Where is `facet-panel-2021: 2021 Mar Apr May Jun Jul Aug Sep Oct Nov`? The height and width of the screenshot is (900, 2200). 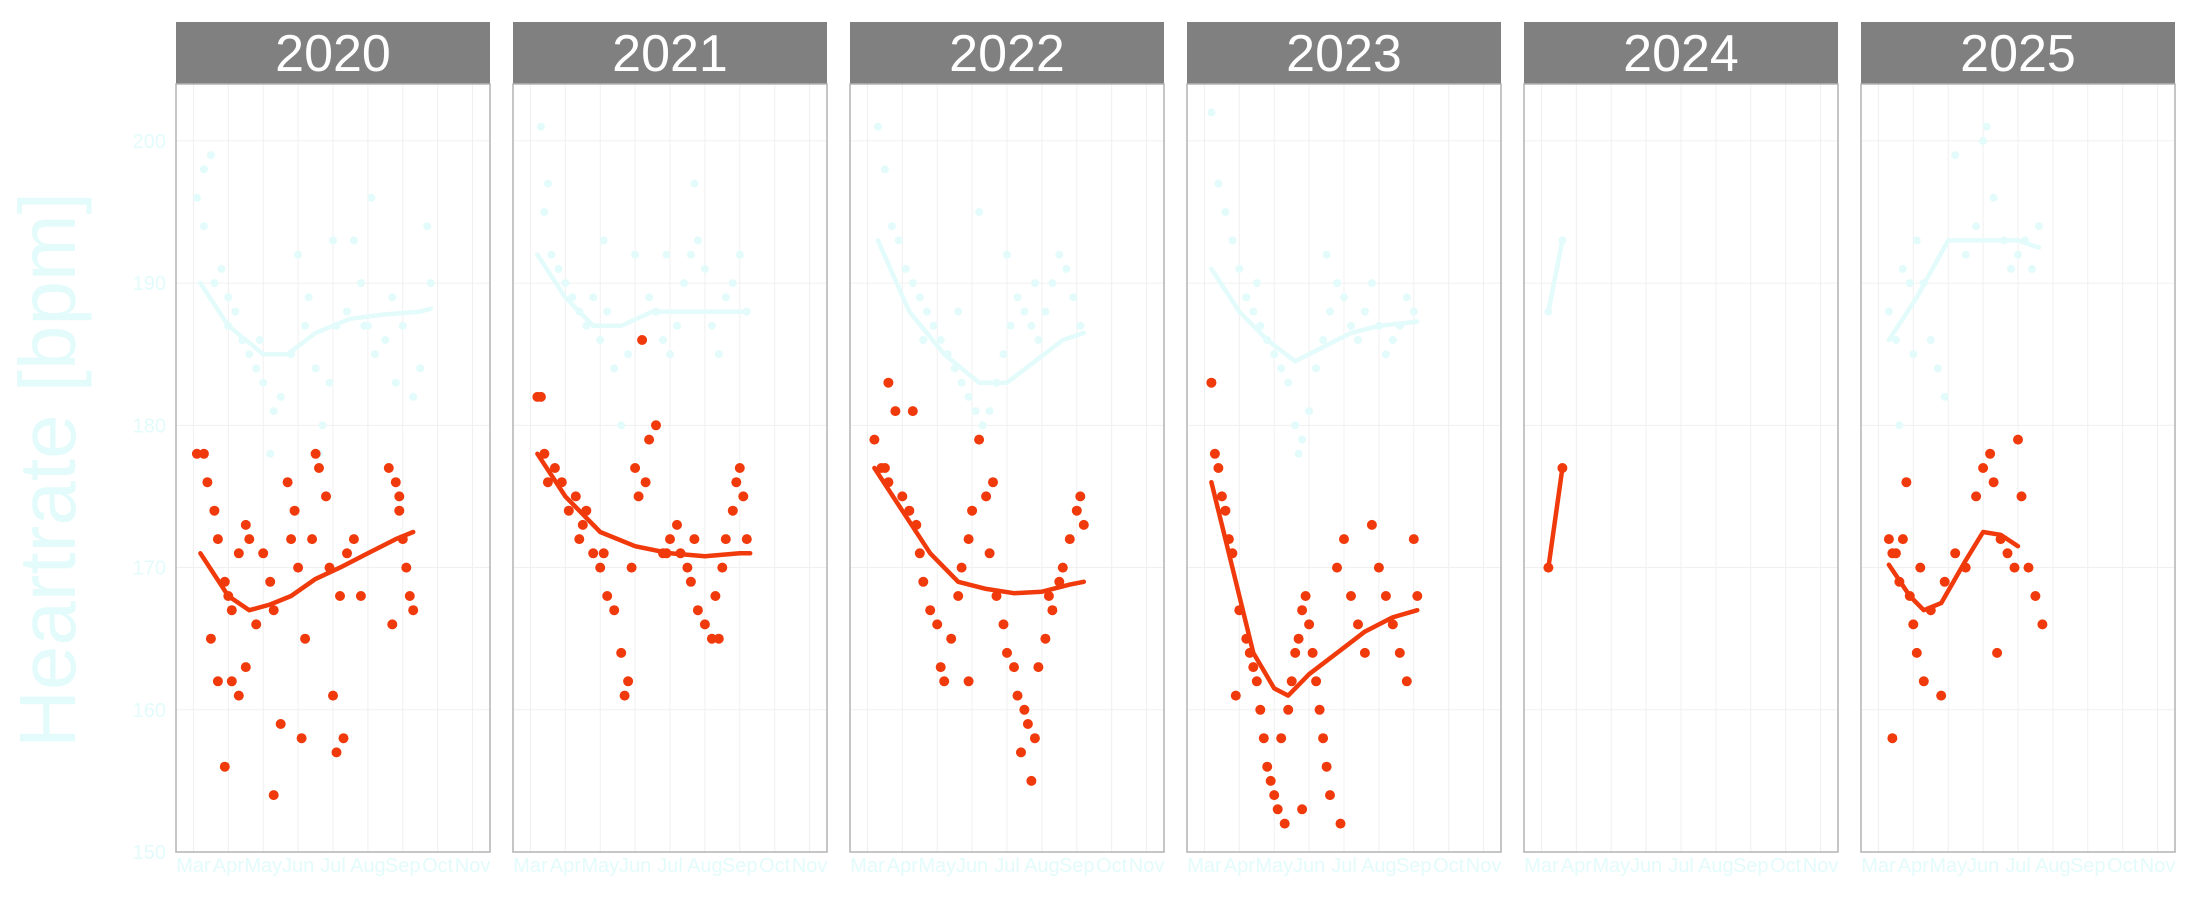 facet-panel-2021: 2021 Mar Apr May Jun Jul Aug Sep Oct Nov is located at coordinates (670, 449).